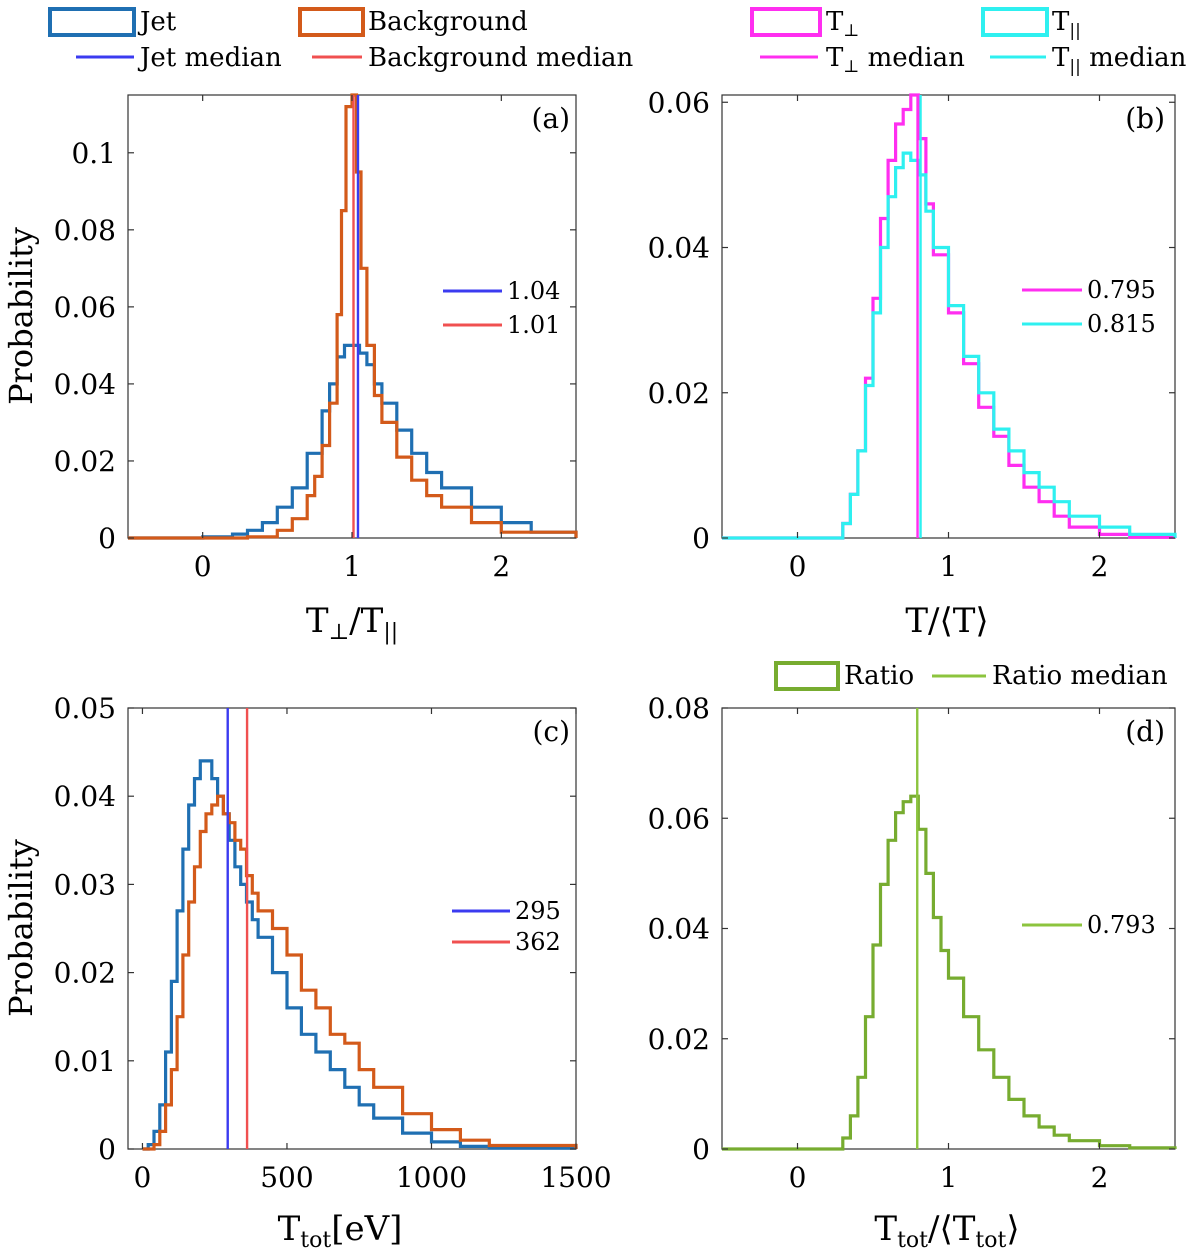 This screenshot has height=1254, width=1200. Describe the element at coordinates (431, 1177) in the screenshot. I see `x-tick-label: 1000` at that location.